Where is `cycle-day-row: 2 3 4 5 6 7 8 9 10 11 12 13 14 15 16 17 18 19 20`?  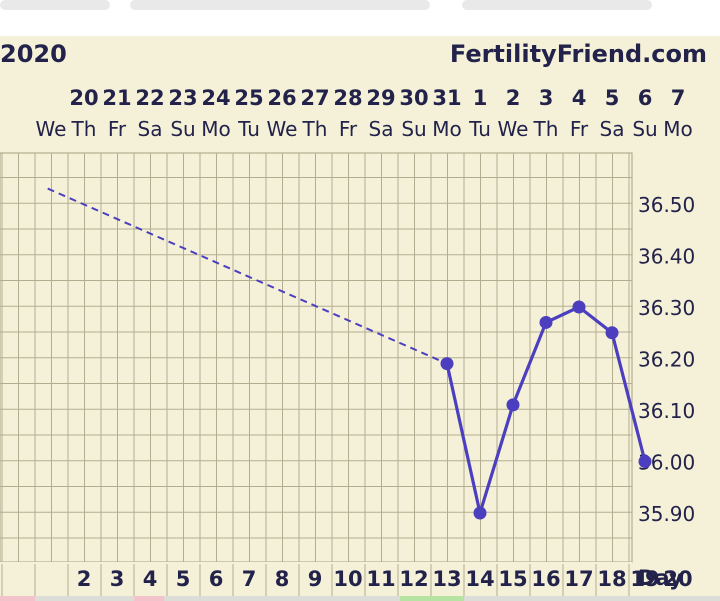
cycle-day-row: 2 3 4 5 6 7 8 9 10 11 12 13 14 15 16 17 18 19 20 is located at coordinates (347, 580).